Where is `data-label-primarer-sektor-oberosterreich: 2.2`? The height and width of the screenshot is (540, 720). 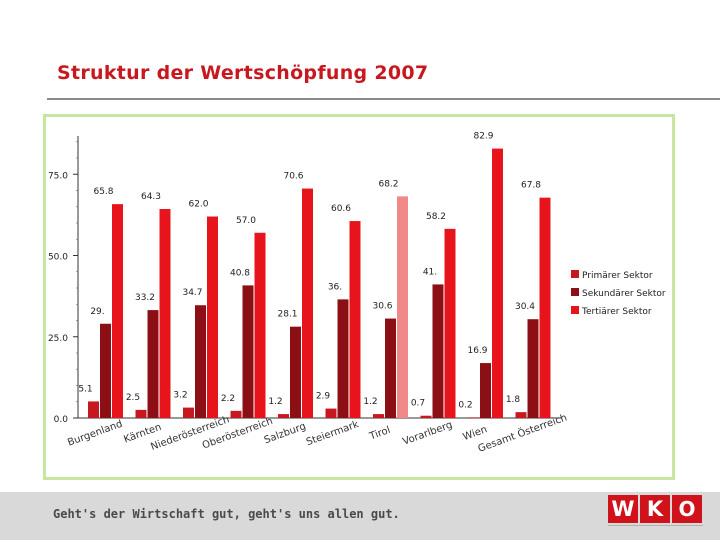 data-label-primarer-sektor-oberosterreich: 2.2 is located at coordinates (228, 399).